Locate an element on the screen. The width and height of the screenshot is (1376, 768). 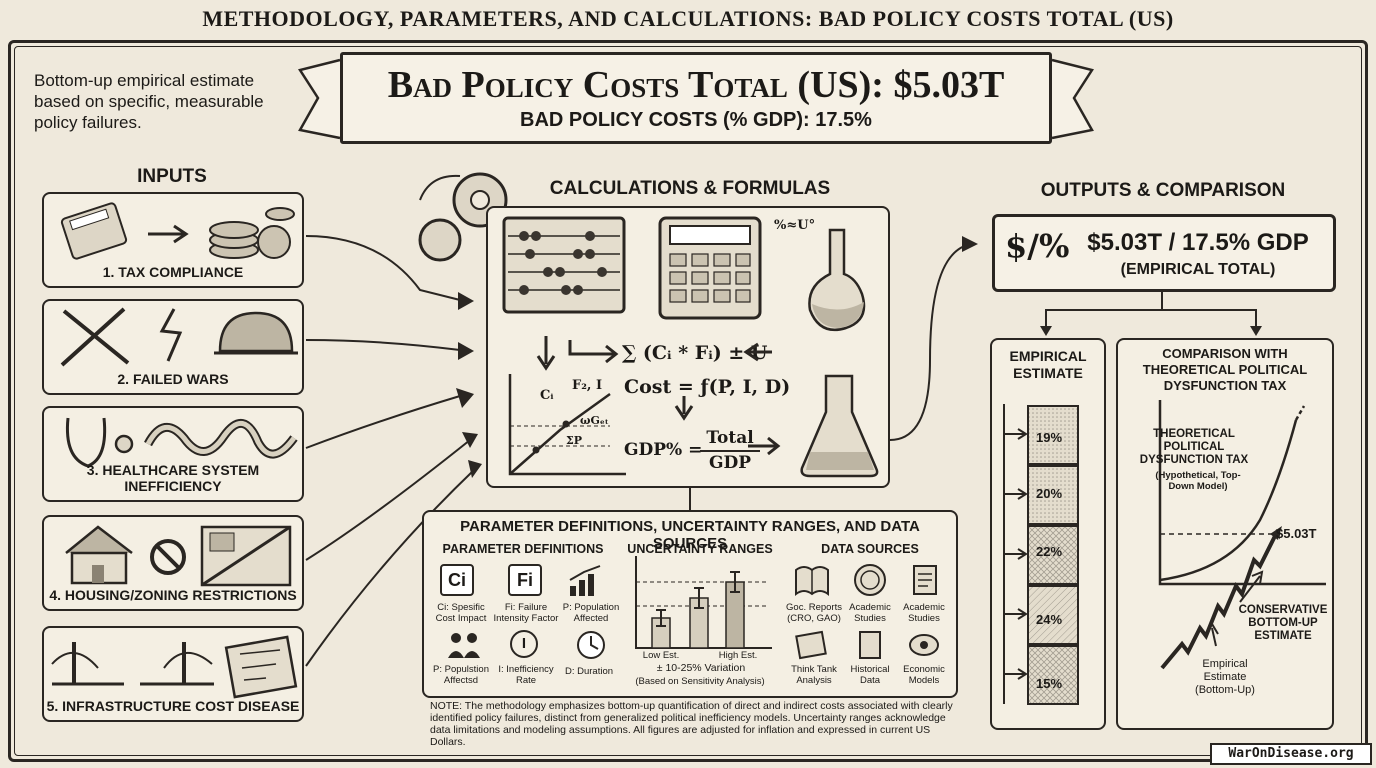
broken-bridge-icon is located at coordinates (132, 664).